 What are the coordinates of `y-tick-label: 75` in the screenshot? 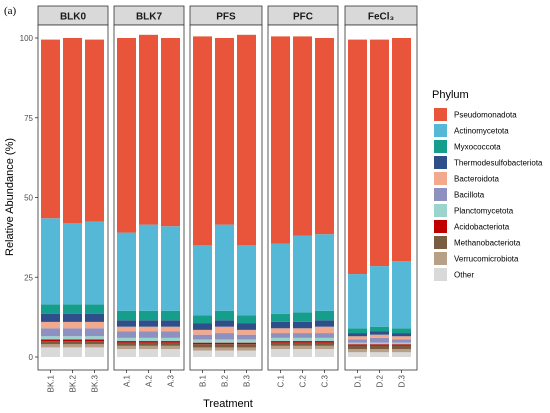 It's located at (28, 118).